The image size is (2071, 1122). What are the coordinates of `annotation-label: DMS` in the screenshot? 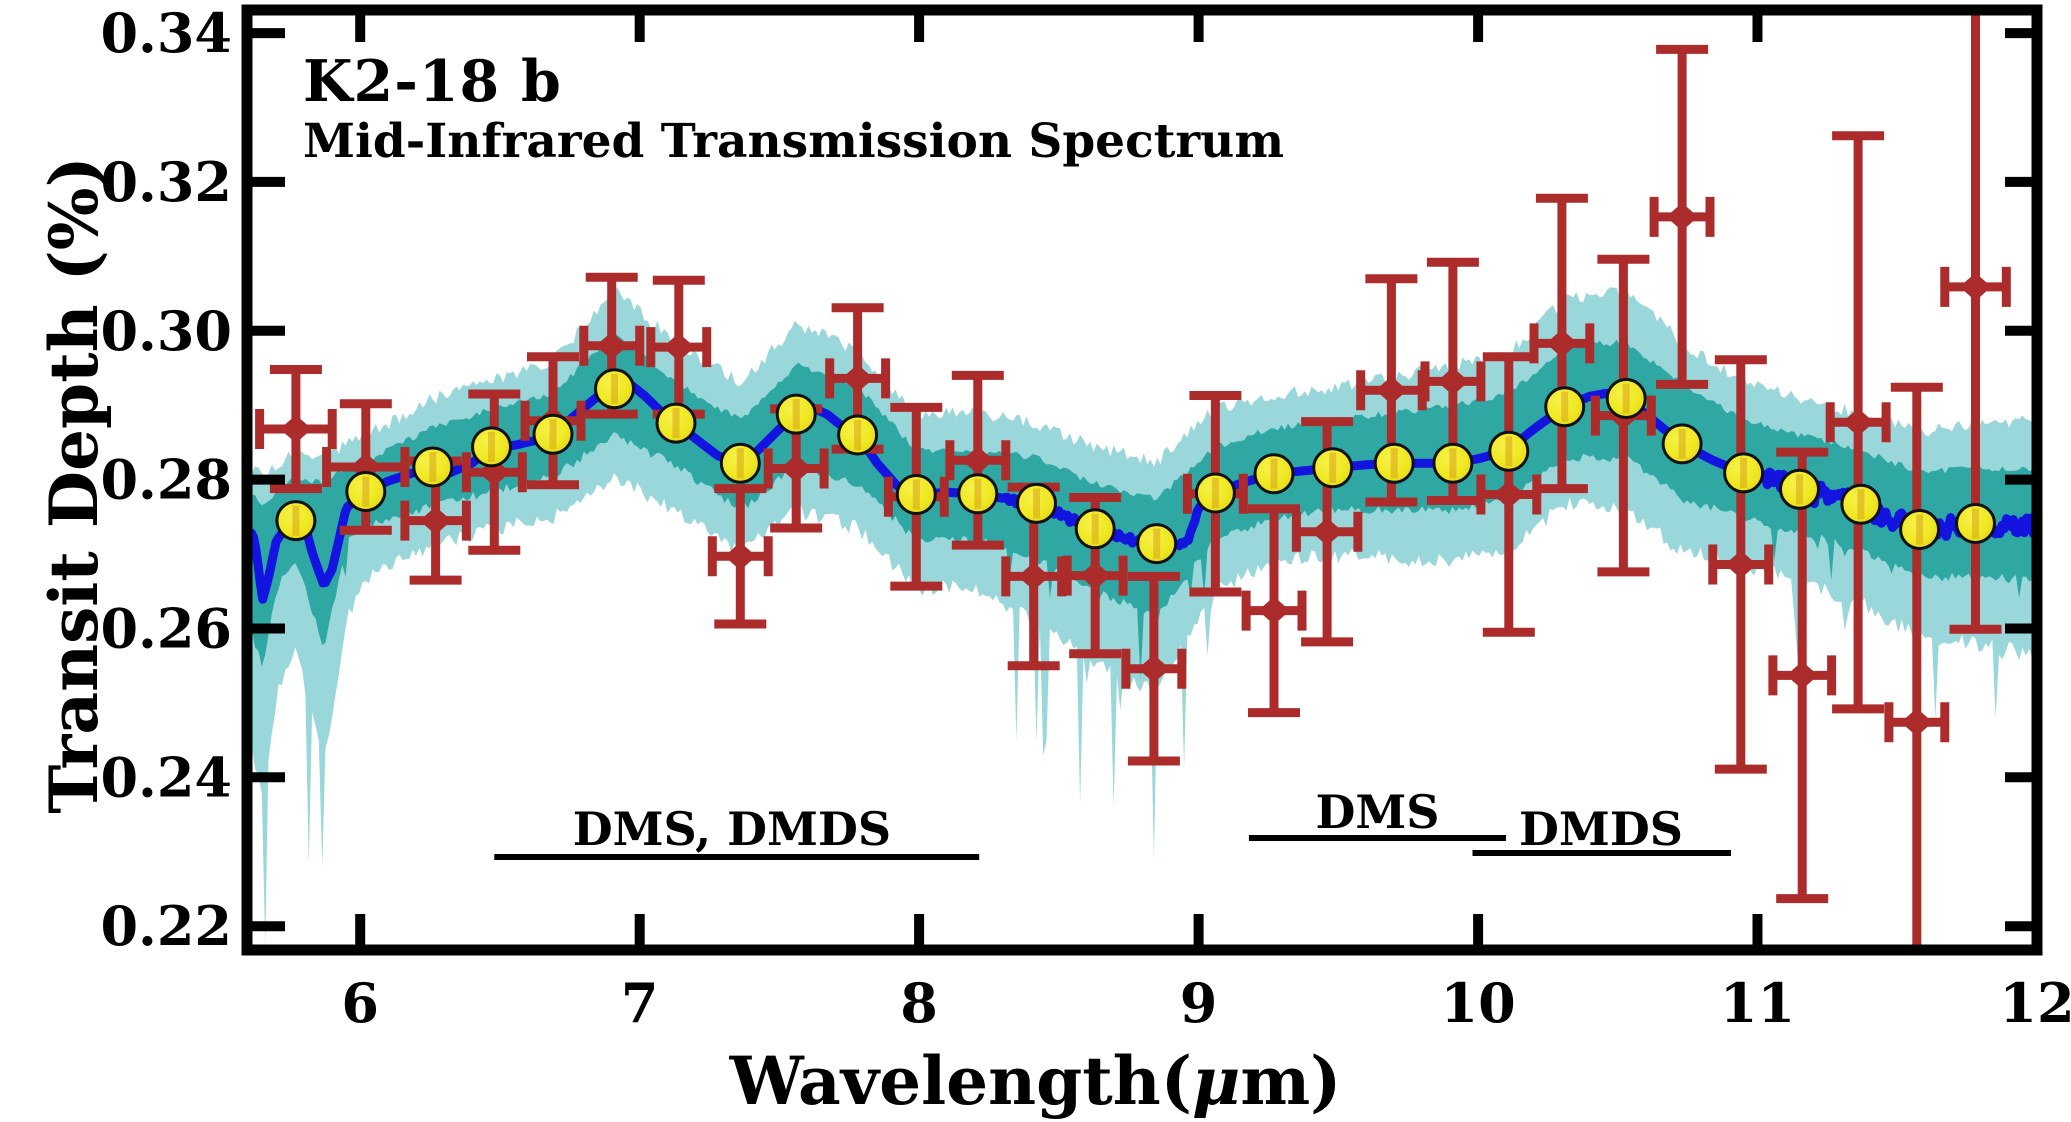 It's located at (1377, 812).